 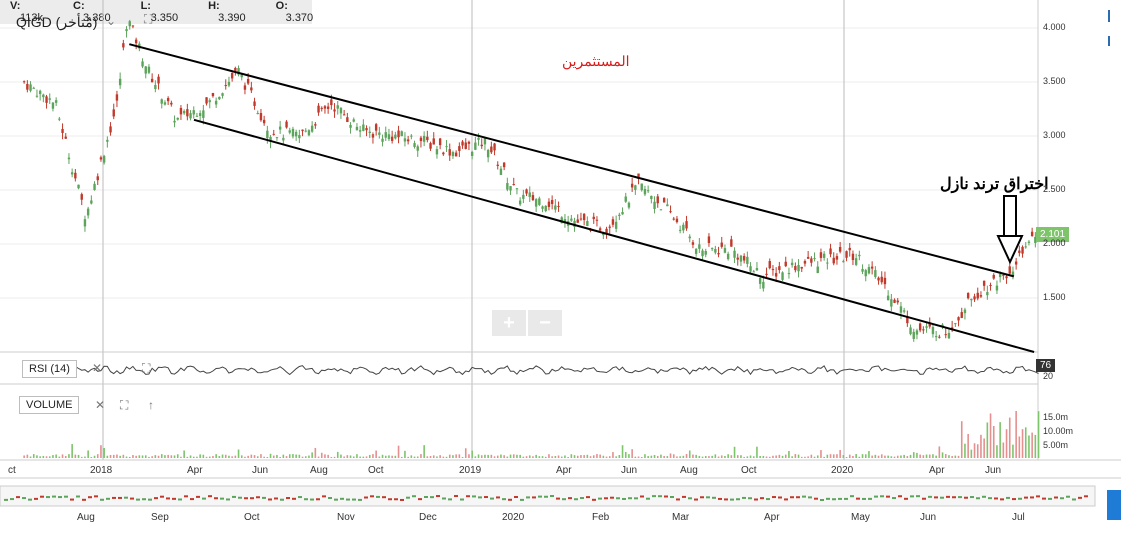 I want to click on navigator-tick-label: Aug, so click(x=86, y=517).